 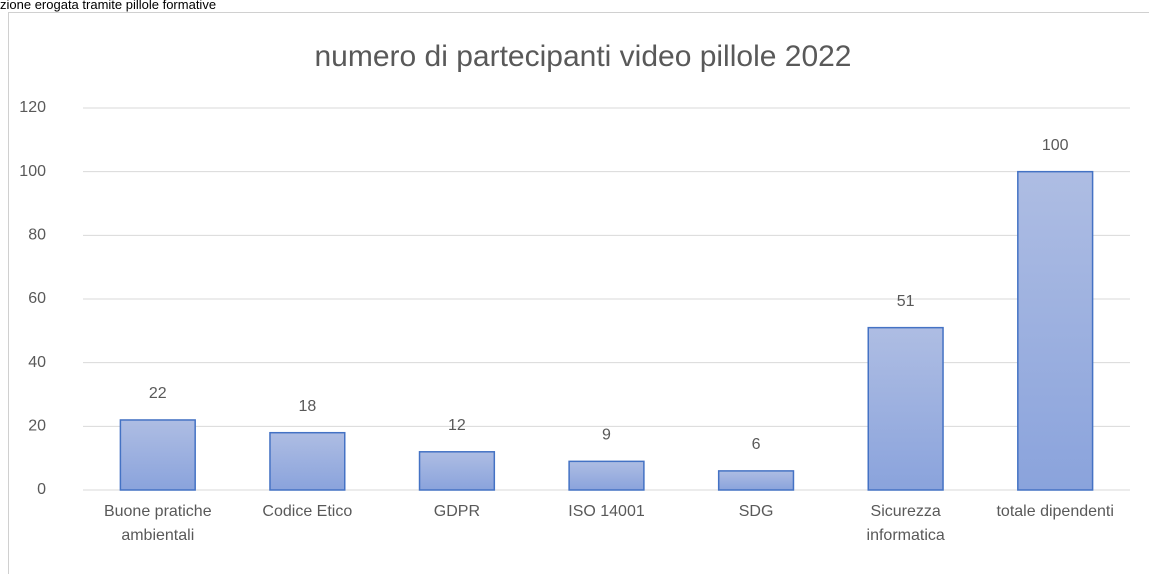 I want to click on value-label: 51, so click(x=906, y=301).